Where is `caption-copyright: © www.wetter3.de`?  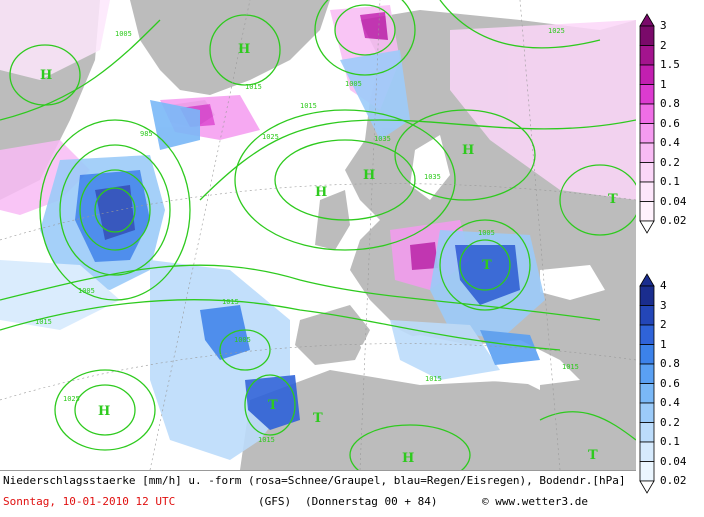 caption-copyright: © www.wetter3.de is located at coordinates (535, 501).